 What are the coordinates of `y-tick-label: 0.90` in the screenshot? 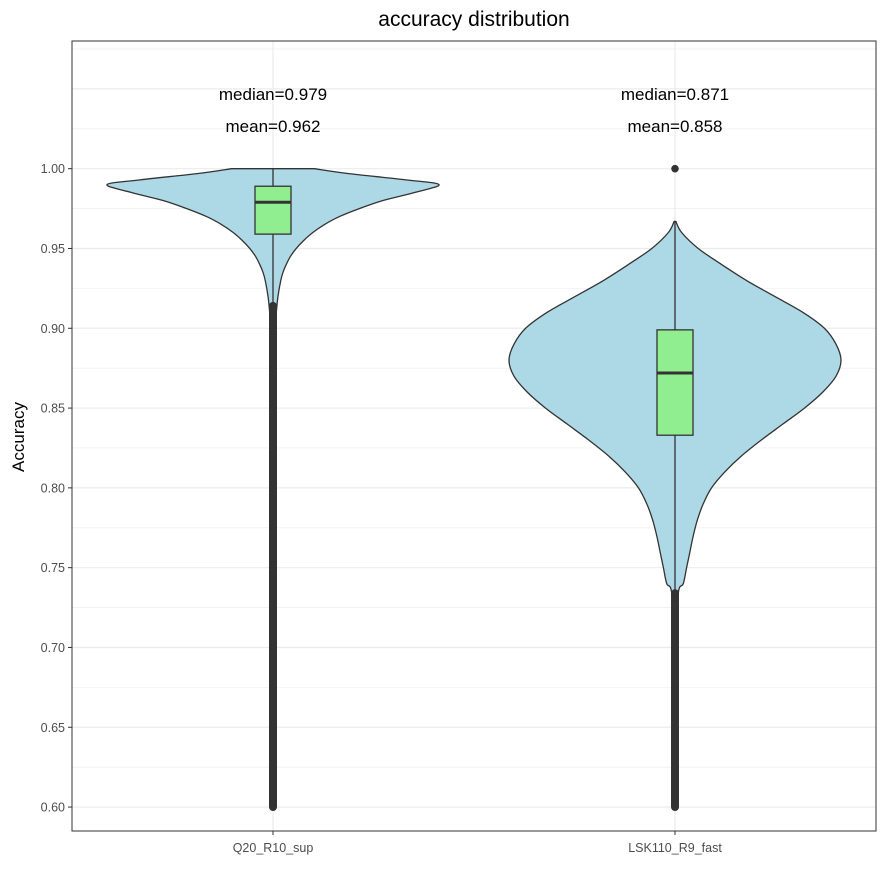 It's located at (53, 329).